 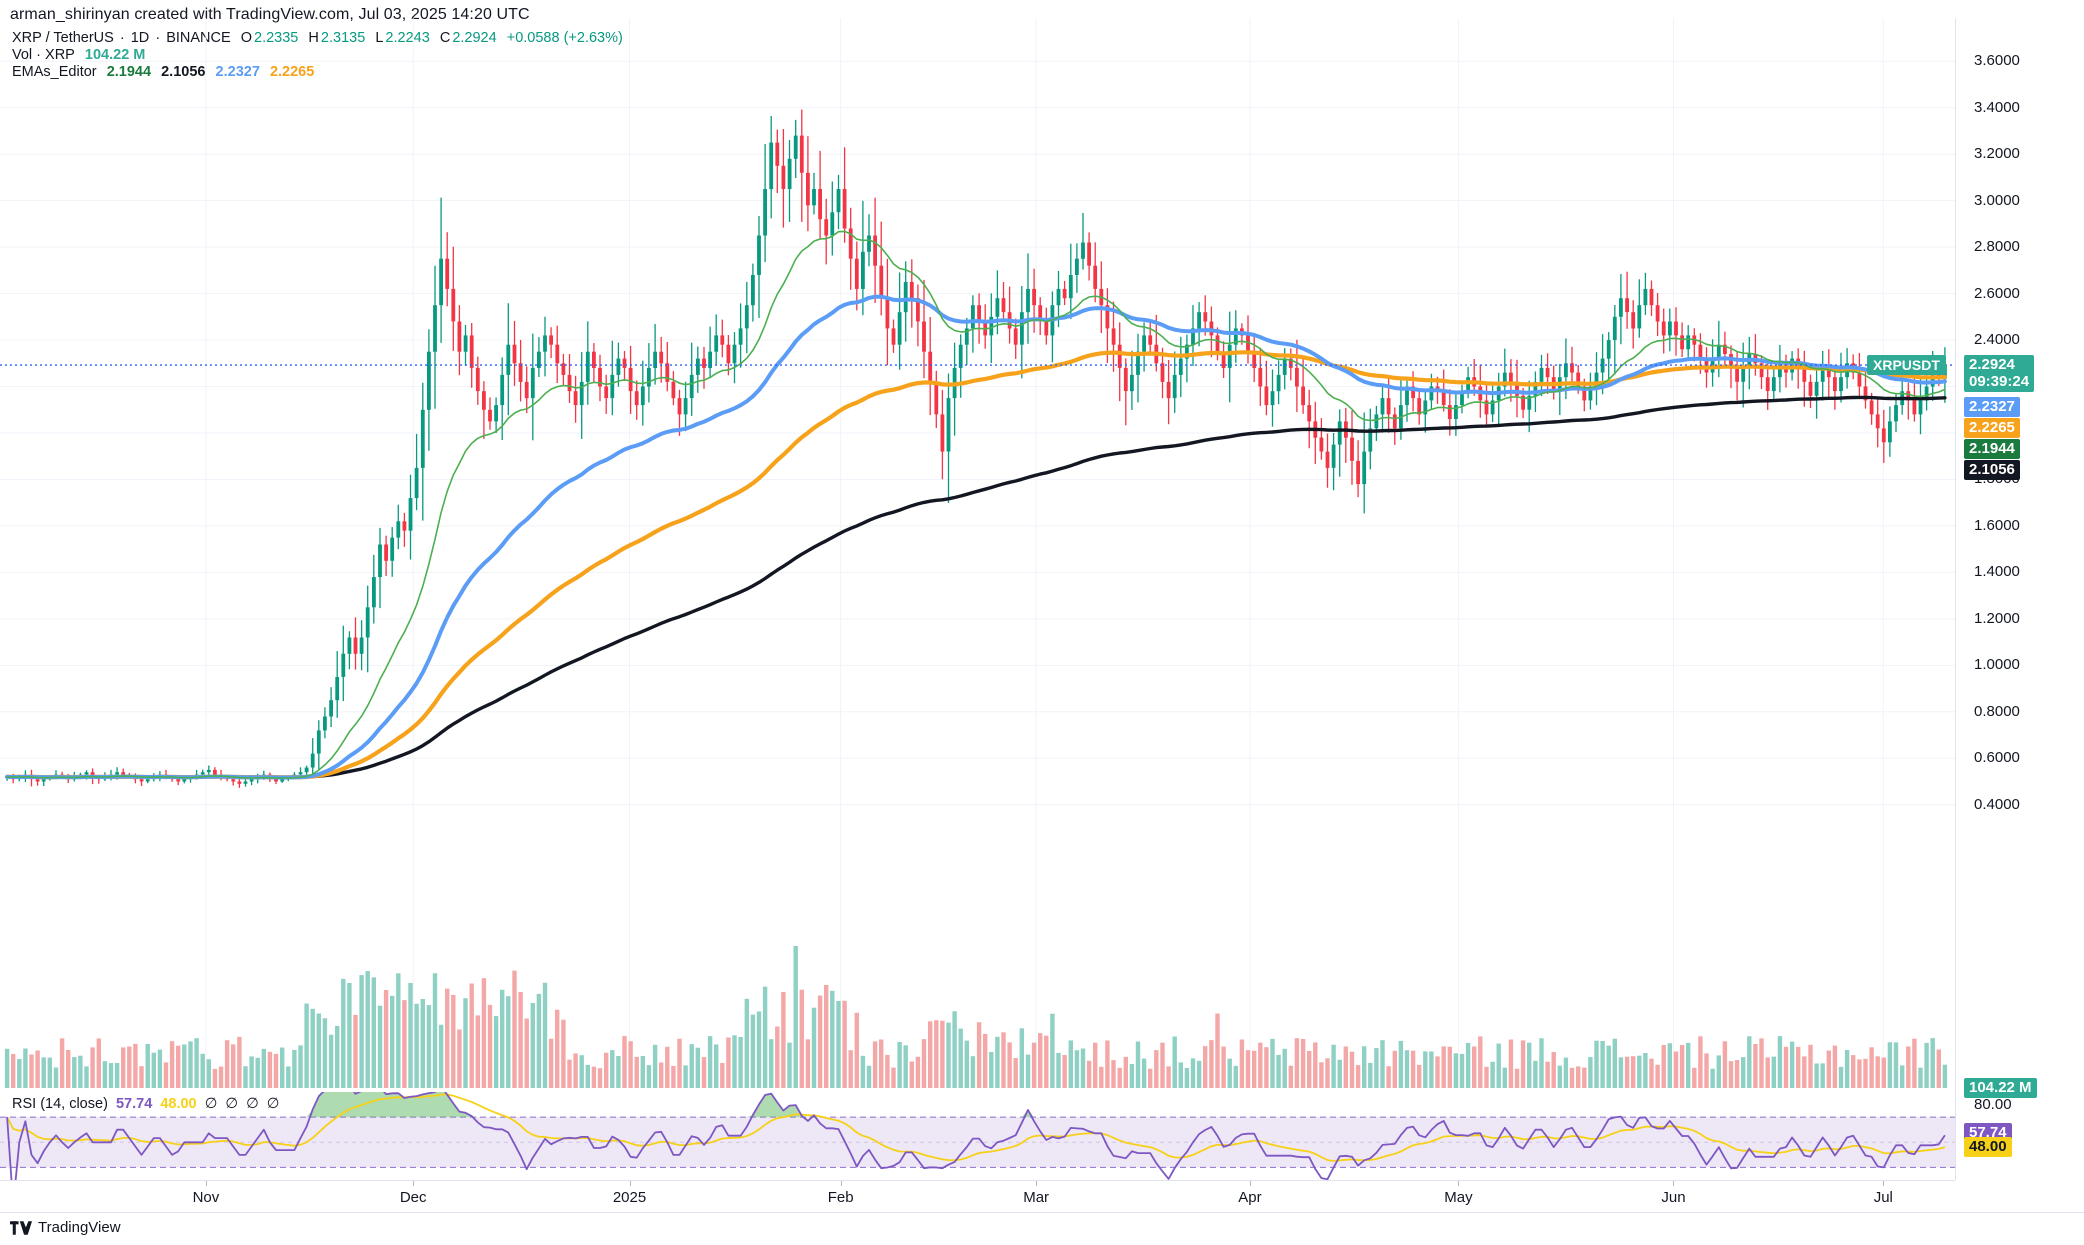 I want to click on rsi-chart-svg, so click(x=977, y=1145).